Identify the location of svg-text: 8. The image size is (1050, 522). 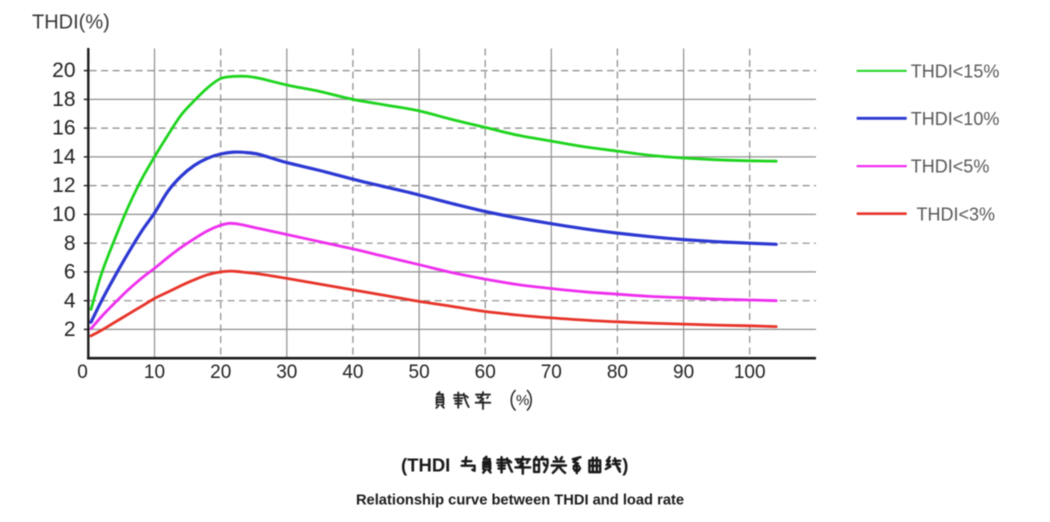
(70, 243).